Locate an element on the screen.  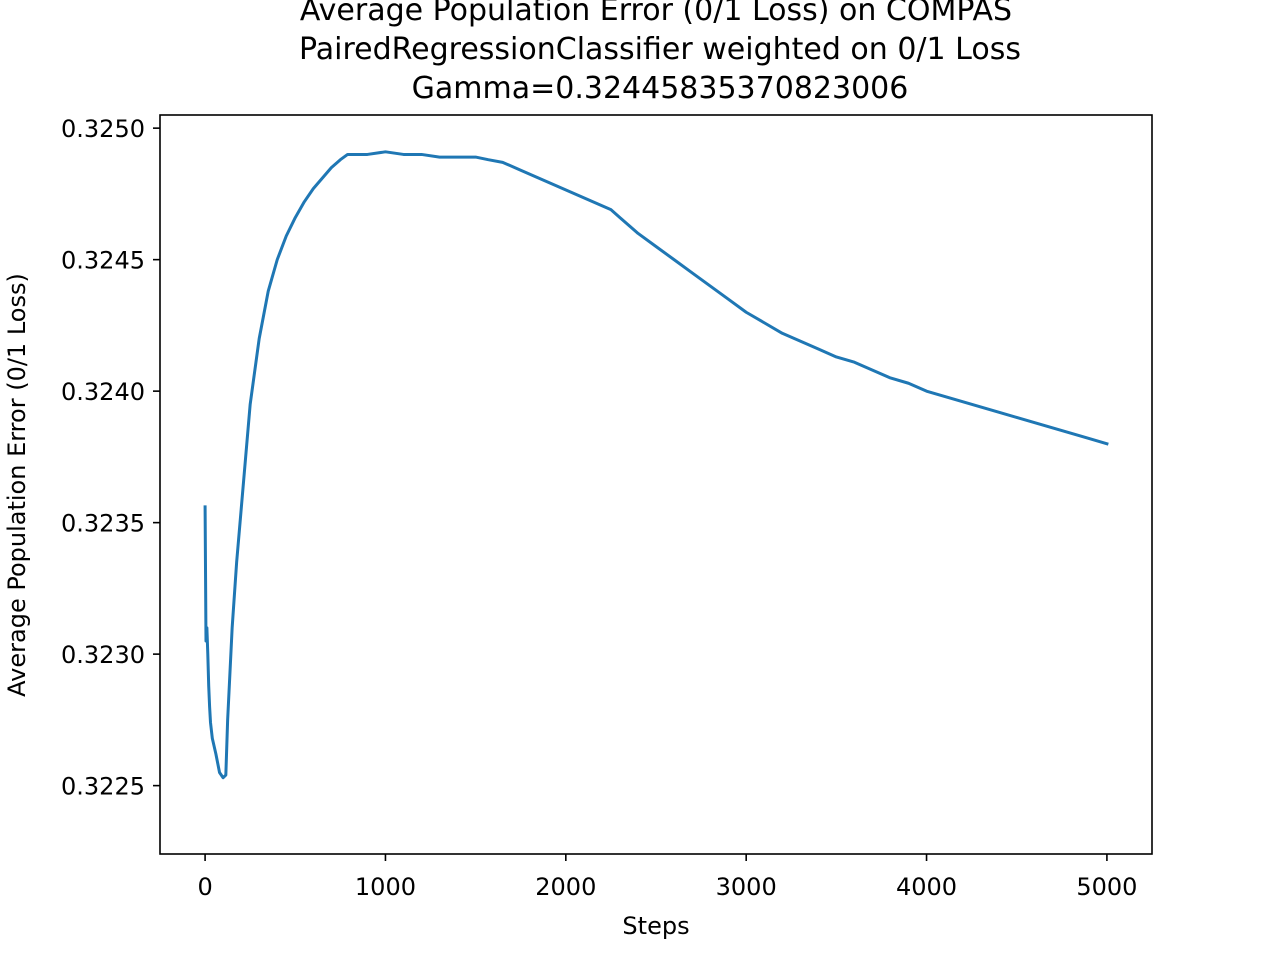
x-axis-ticks: 0 1000 2000 3000 4000 5000 is located at coordinates (667, 877).